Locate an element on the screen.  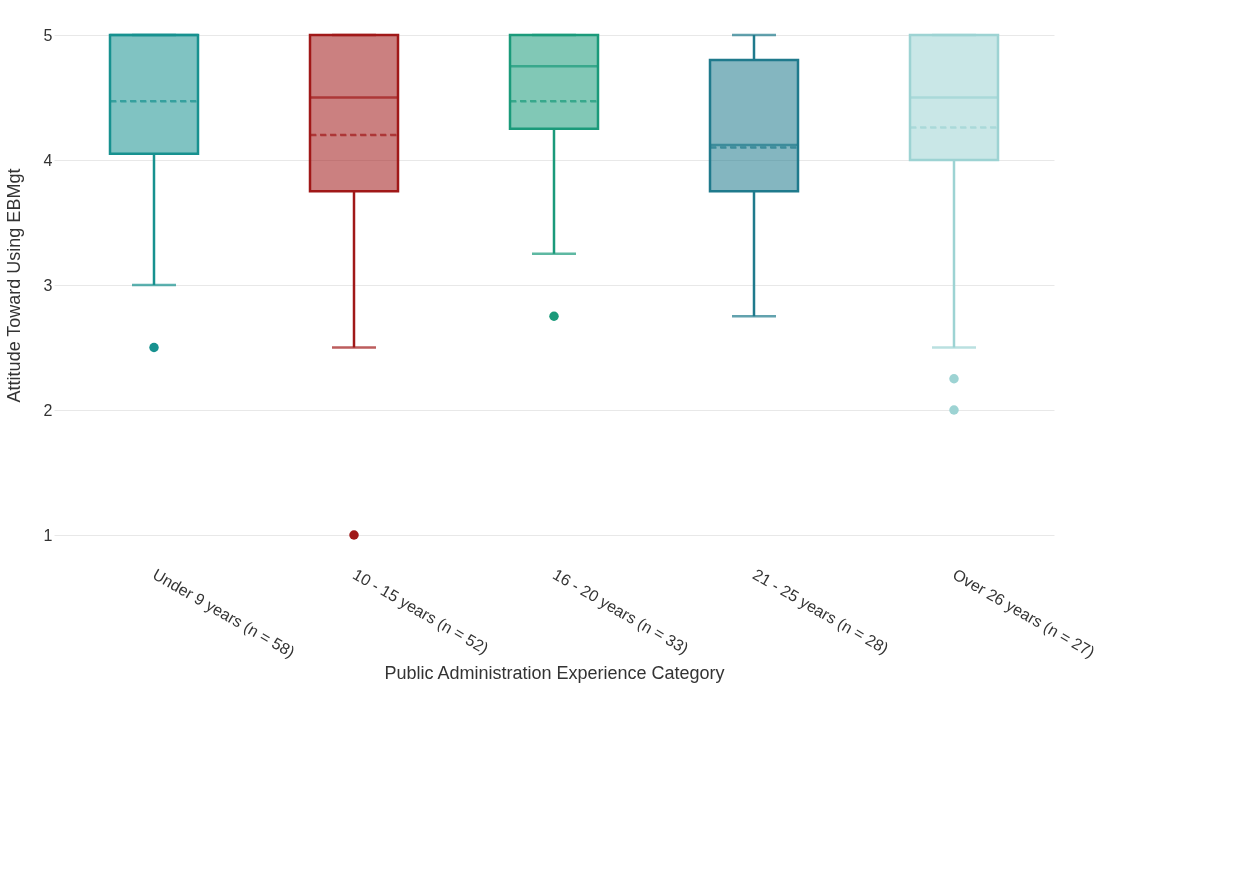
x-tick-label: 16 - 20 years (n = 33) is located at coordinates (621, 611).